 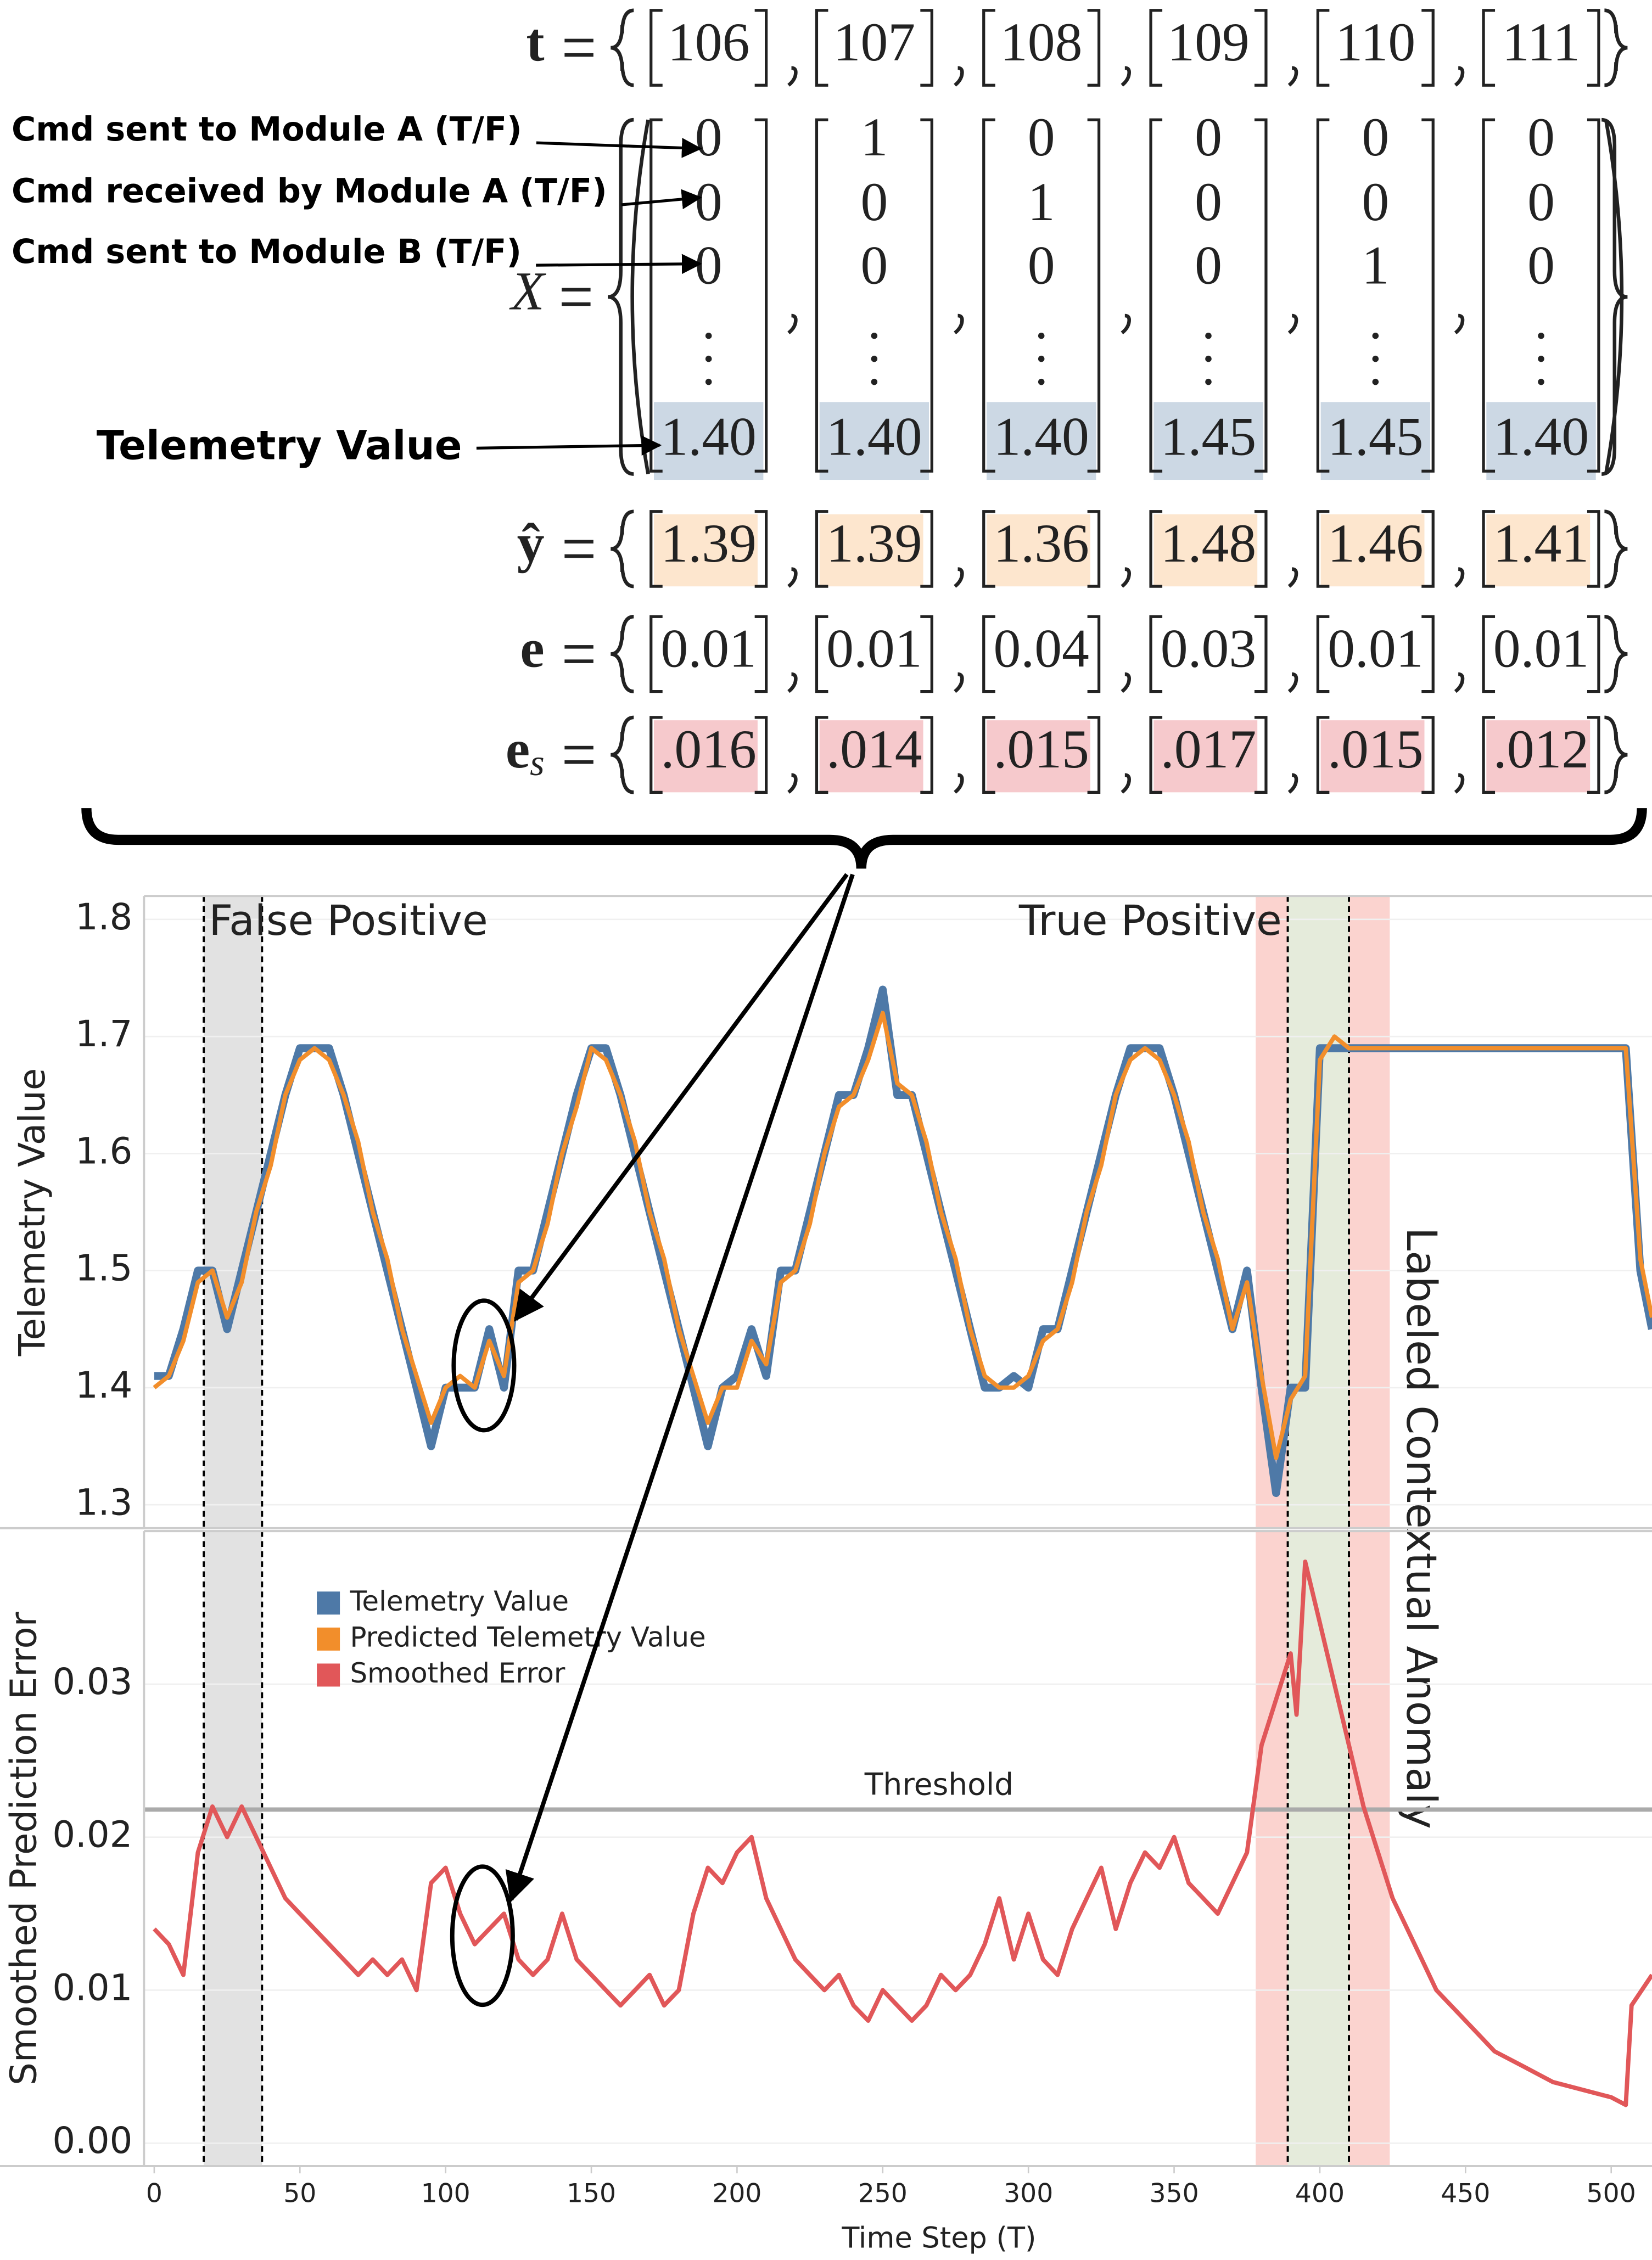 I want to click on x-tick-label: 0, so click(x=154, y=2193).